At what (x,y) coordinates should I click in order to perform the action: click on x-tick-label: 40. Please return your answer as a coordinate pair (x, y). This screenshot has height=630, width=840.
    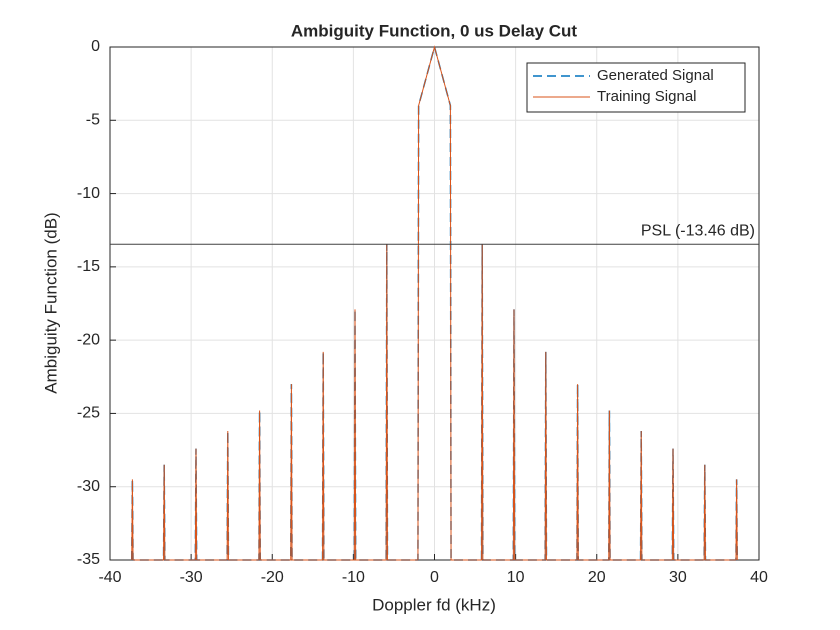
    Looking at the image, I should click on (759, 577).